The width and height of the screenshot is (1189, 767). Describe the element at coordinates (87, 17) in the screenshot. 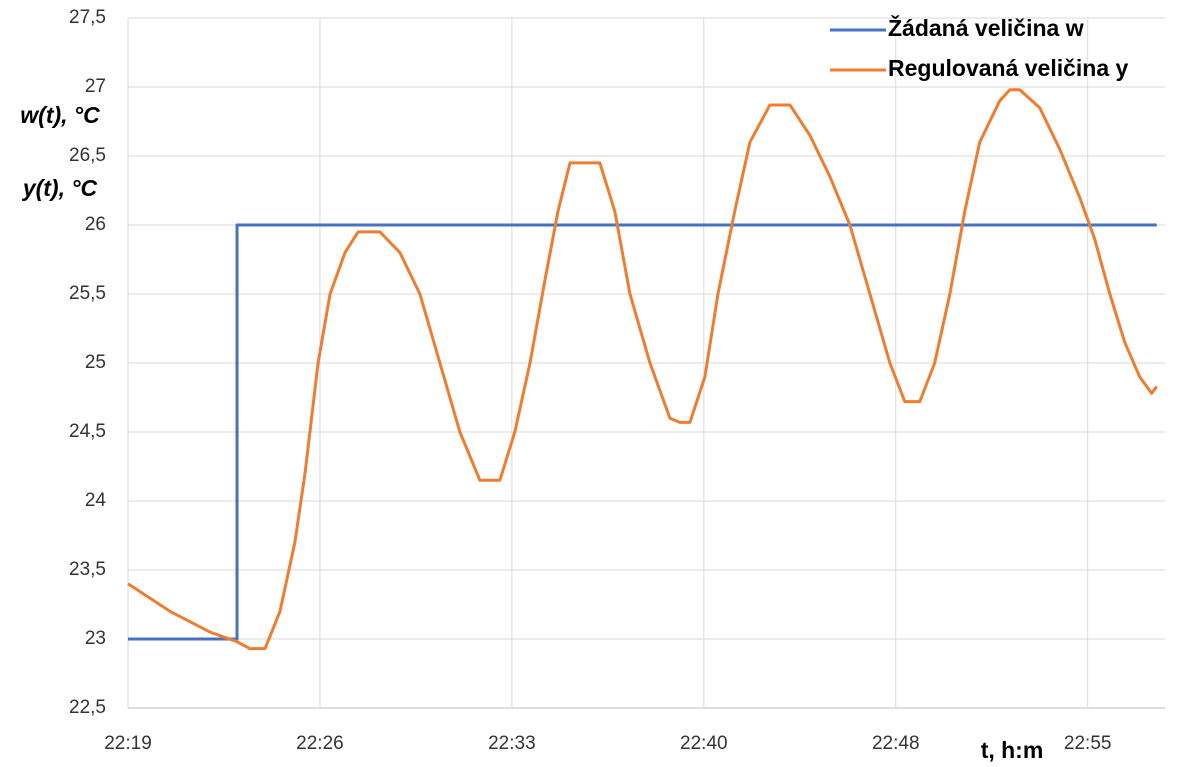

I see `y-tick-label: 27,5` at that location.